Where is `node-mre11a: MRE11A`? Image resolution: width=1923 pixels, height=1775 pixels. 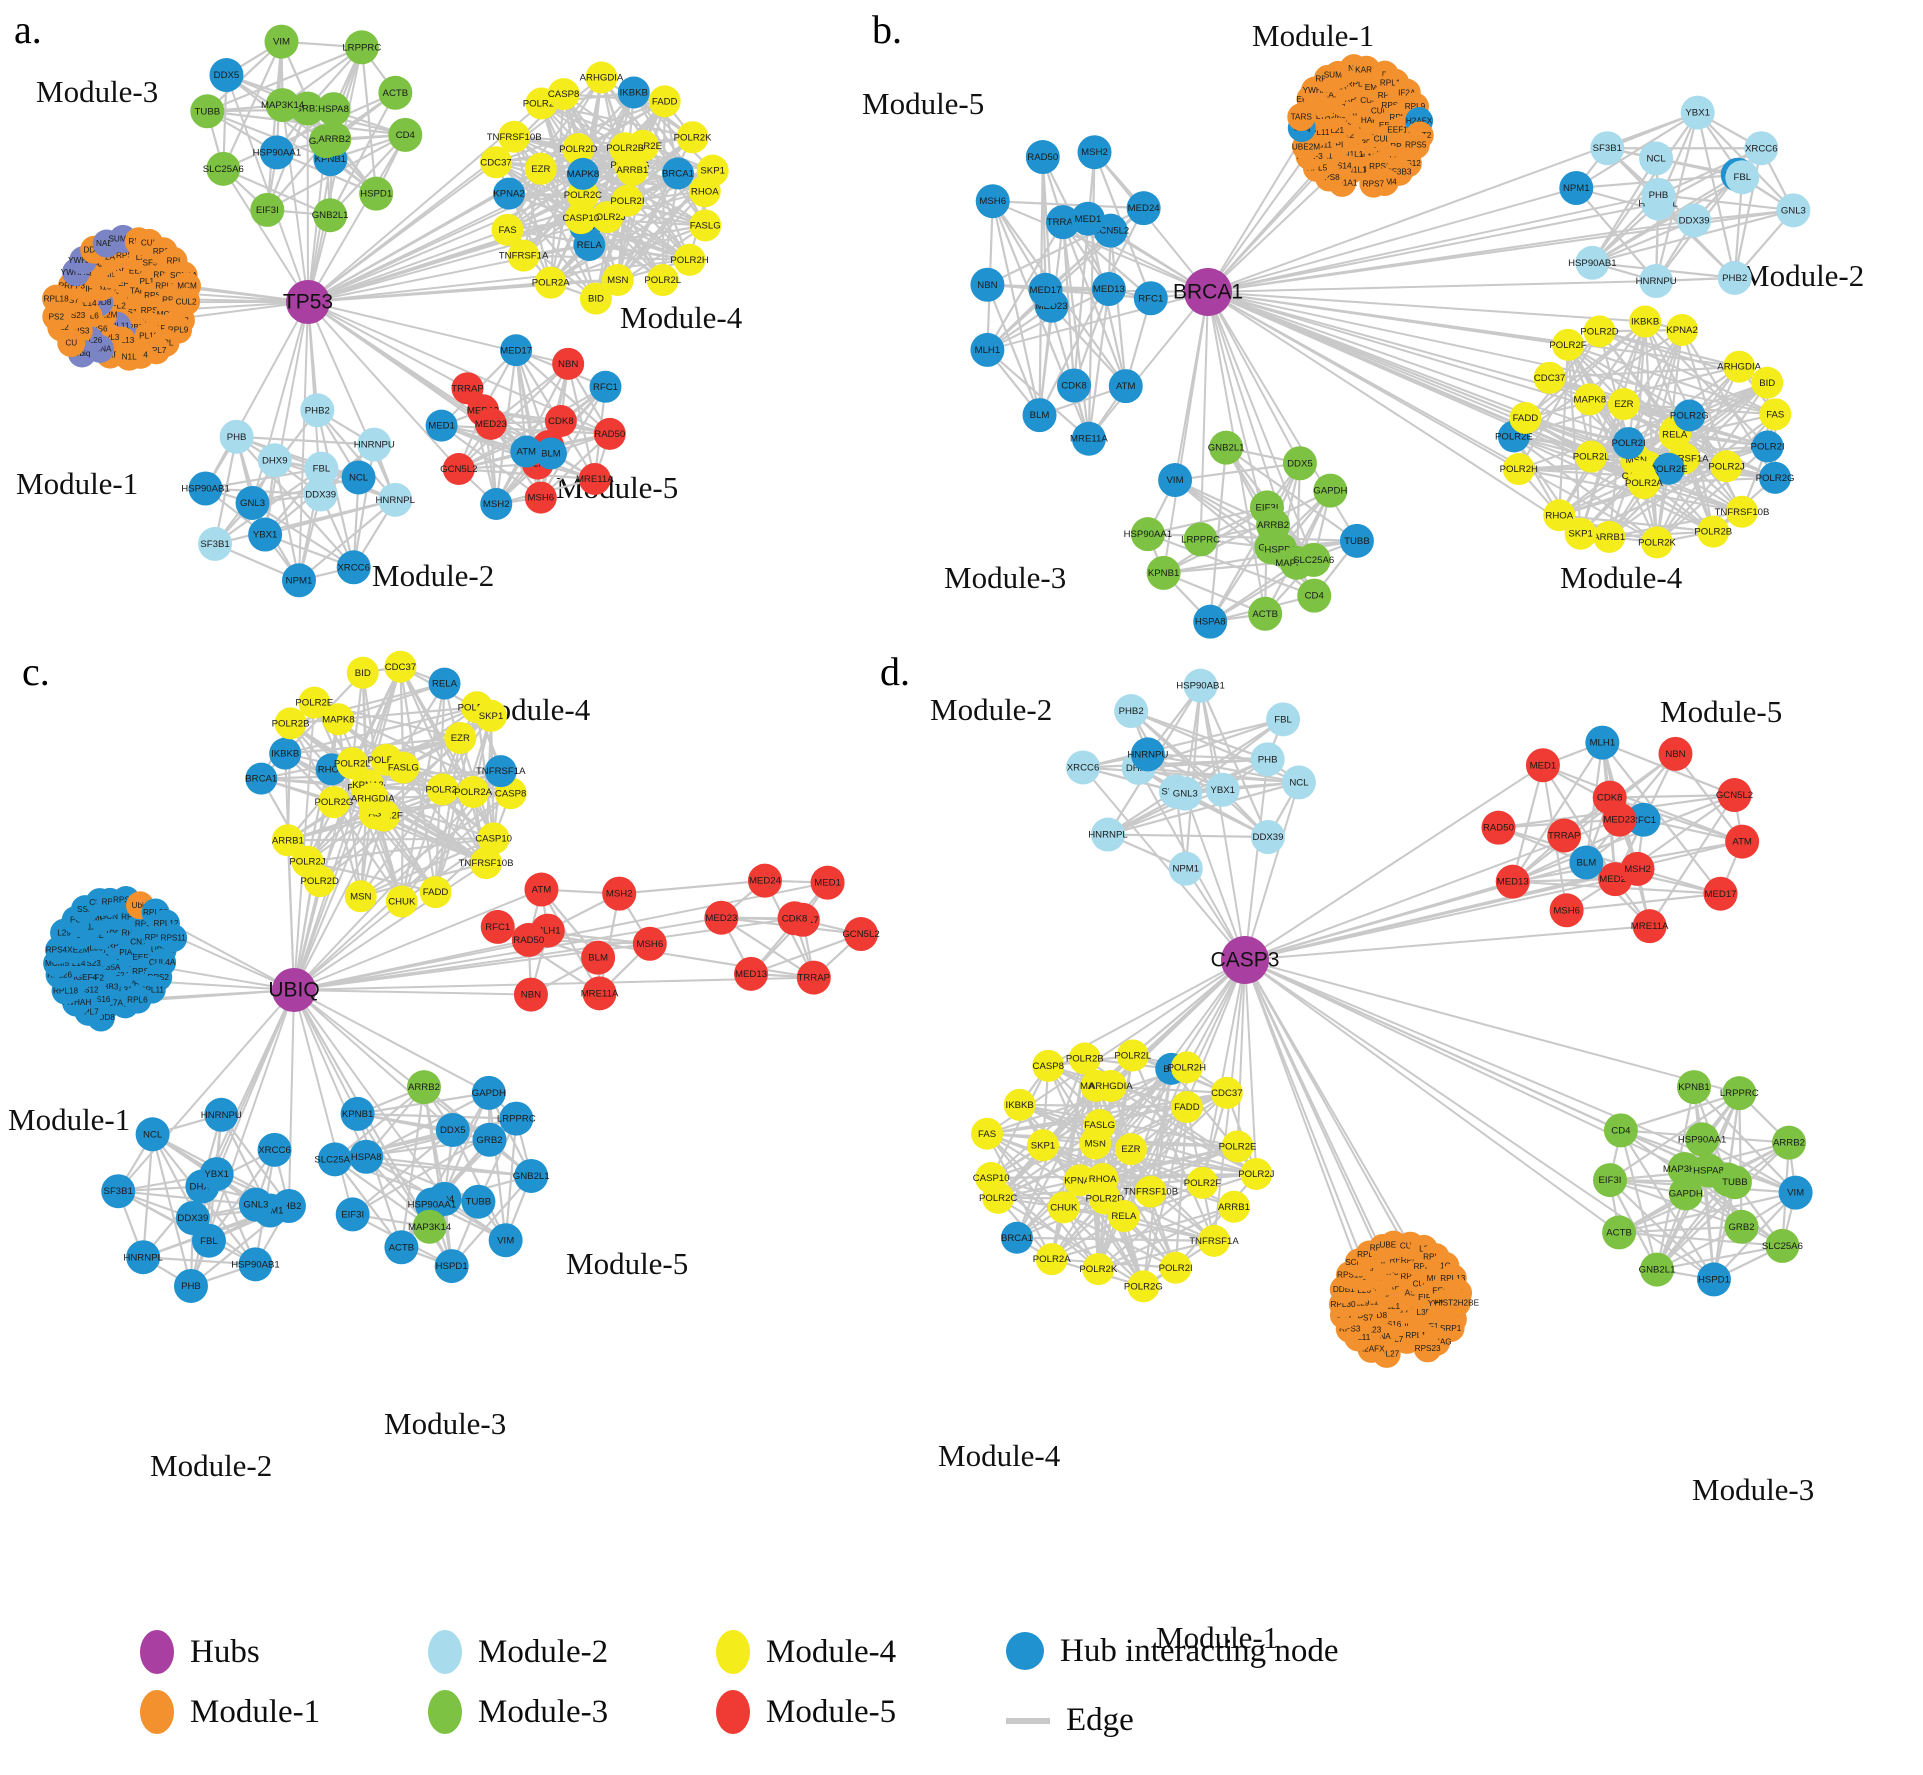
node-mre11a: MRE11A is located at coordinates (595, 479).